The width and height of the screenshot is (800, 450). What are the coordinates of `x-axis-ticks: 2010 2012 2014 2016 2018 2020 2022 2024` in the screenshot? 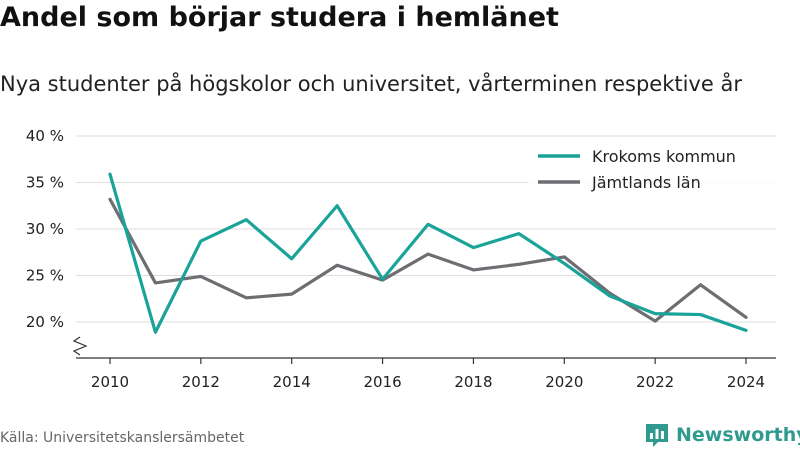 It's located at (428, 374).